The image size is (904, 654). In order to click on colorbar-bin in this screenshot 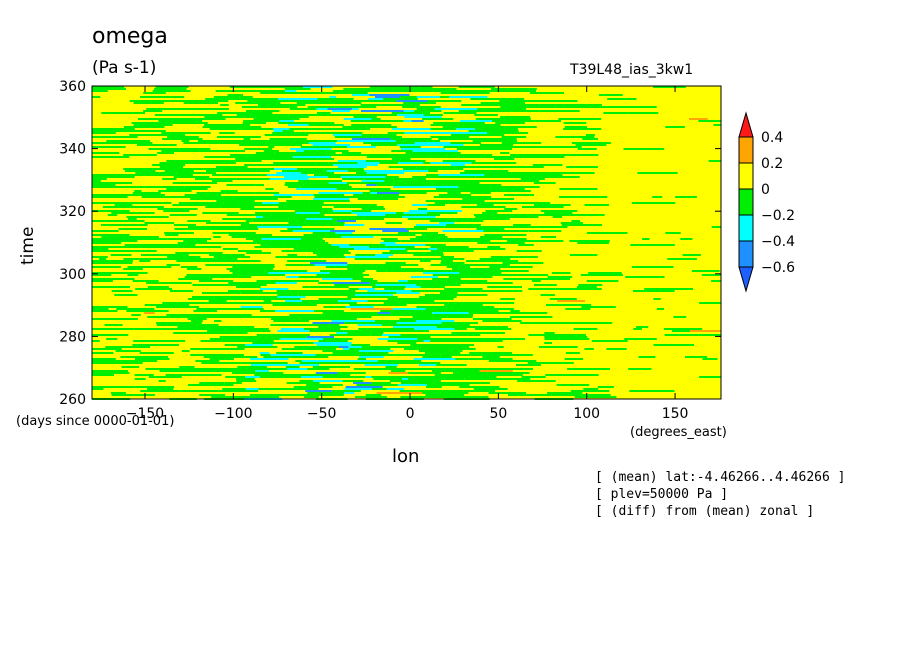, I will do `click(746, 202)`.